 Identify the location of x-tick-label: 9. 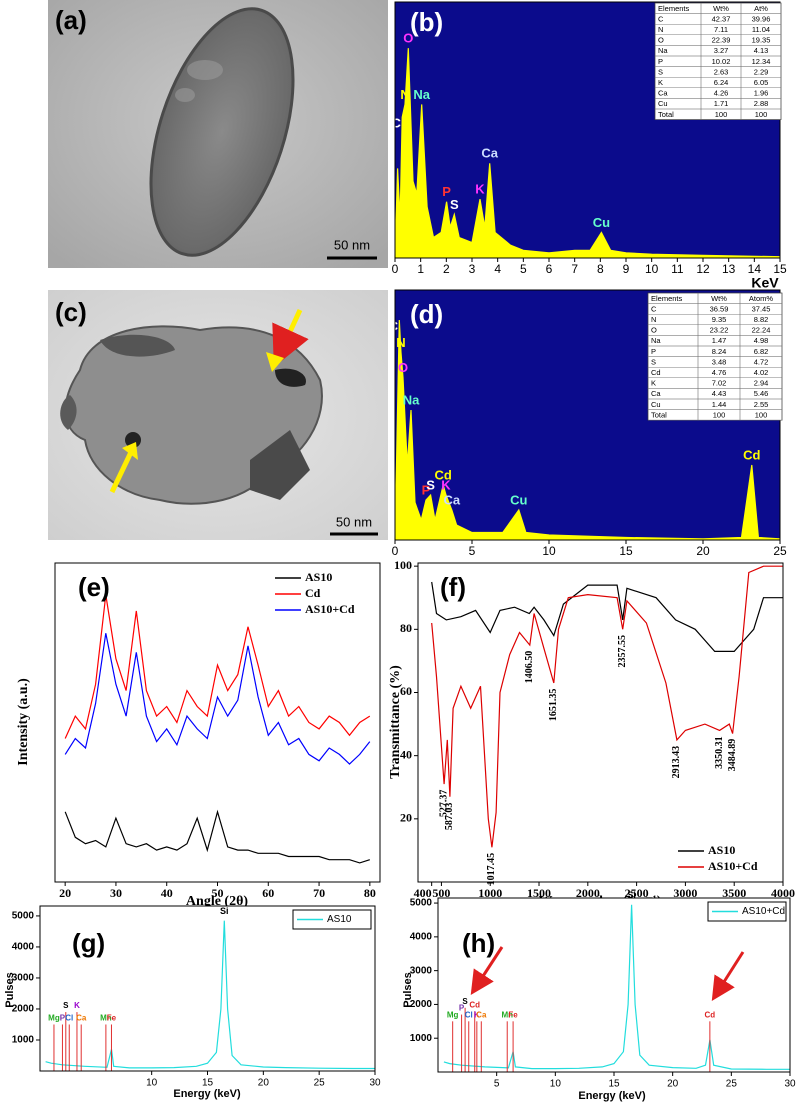
(626, 269).